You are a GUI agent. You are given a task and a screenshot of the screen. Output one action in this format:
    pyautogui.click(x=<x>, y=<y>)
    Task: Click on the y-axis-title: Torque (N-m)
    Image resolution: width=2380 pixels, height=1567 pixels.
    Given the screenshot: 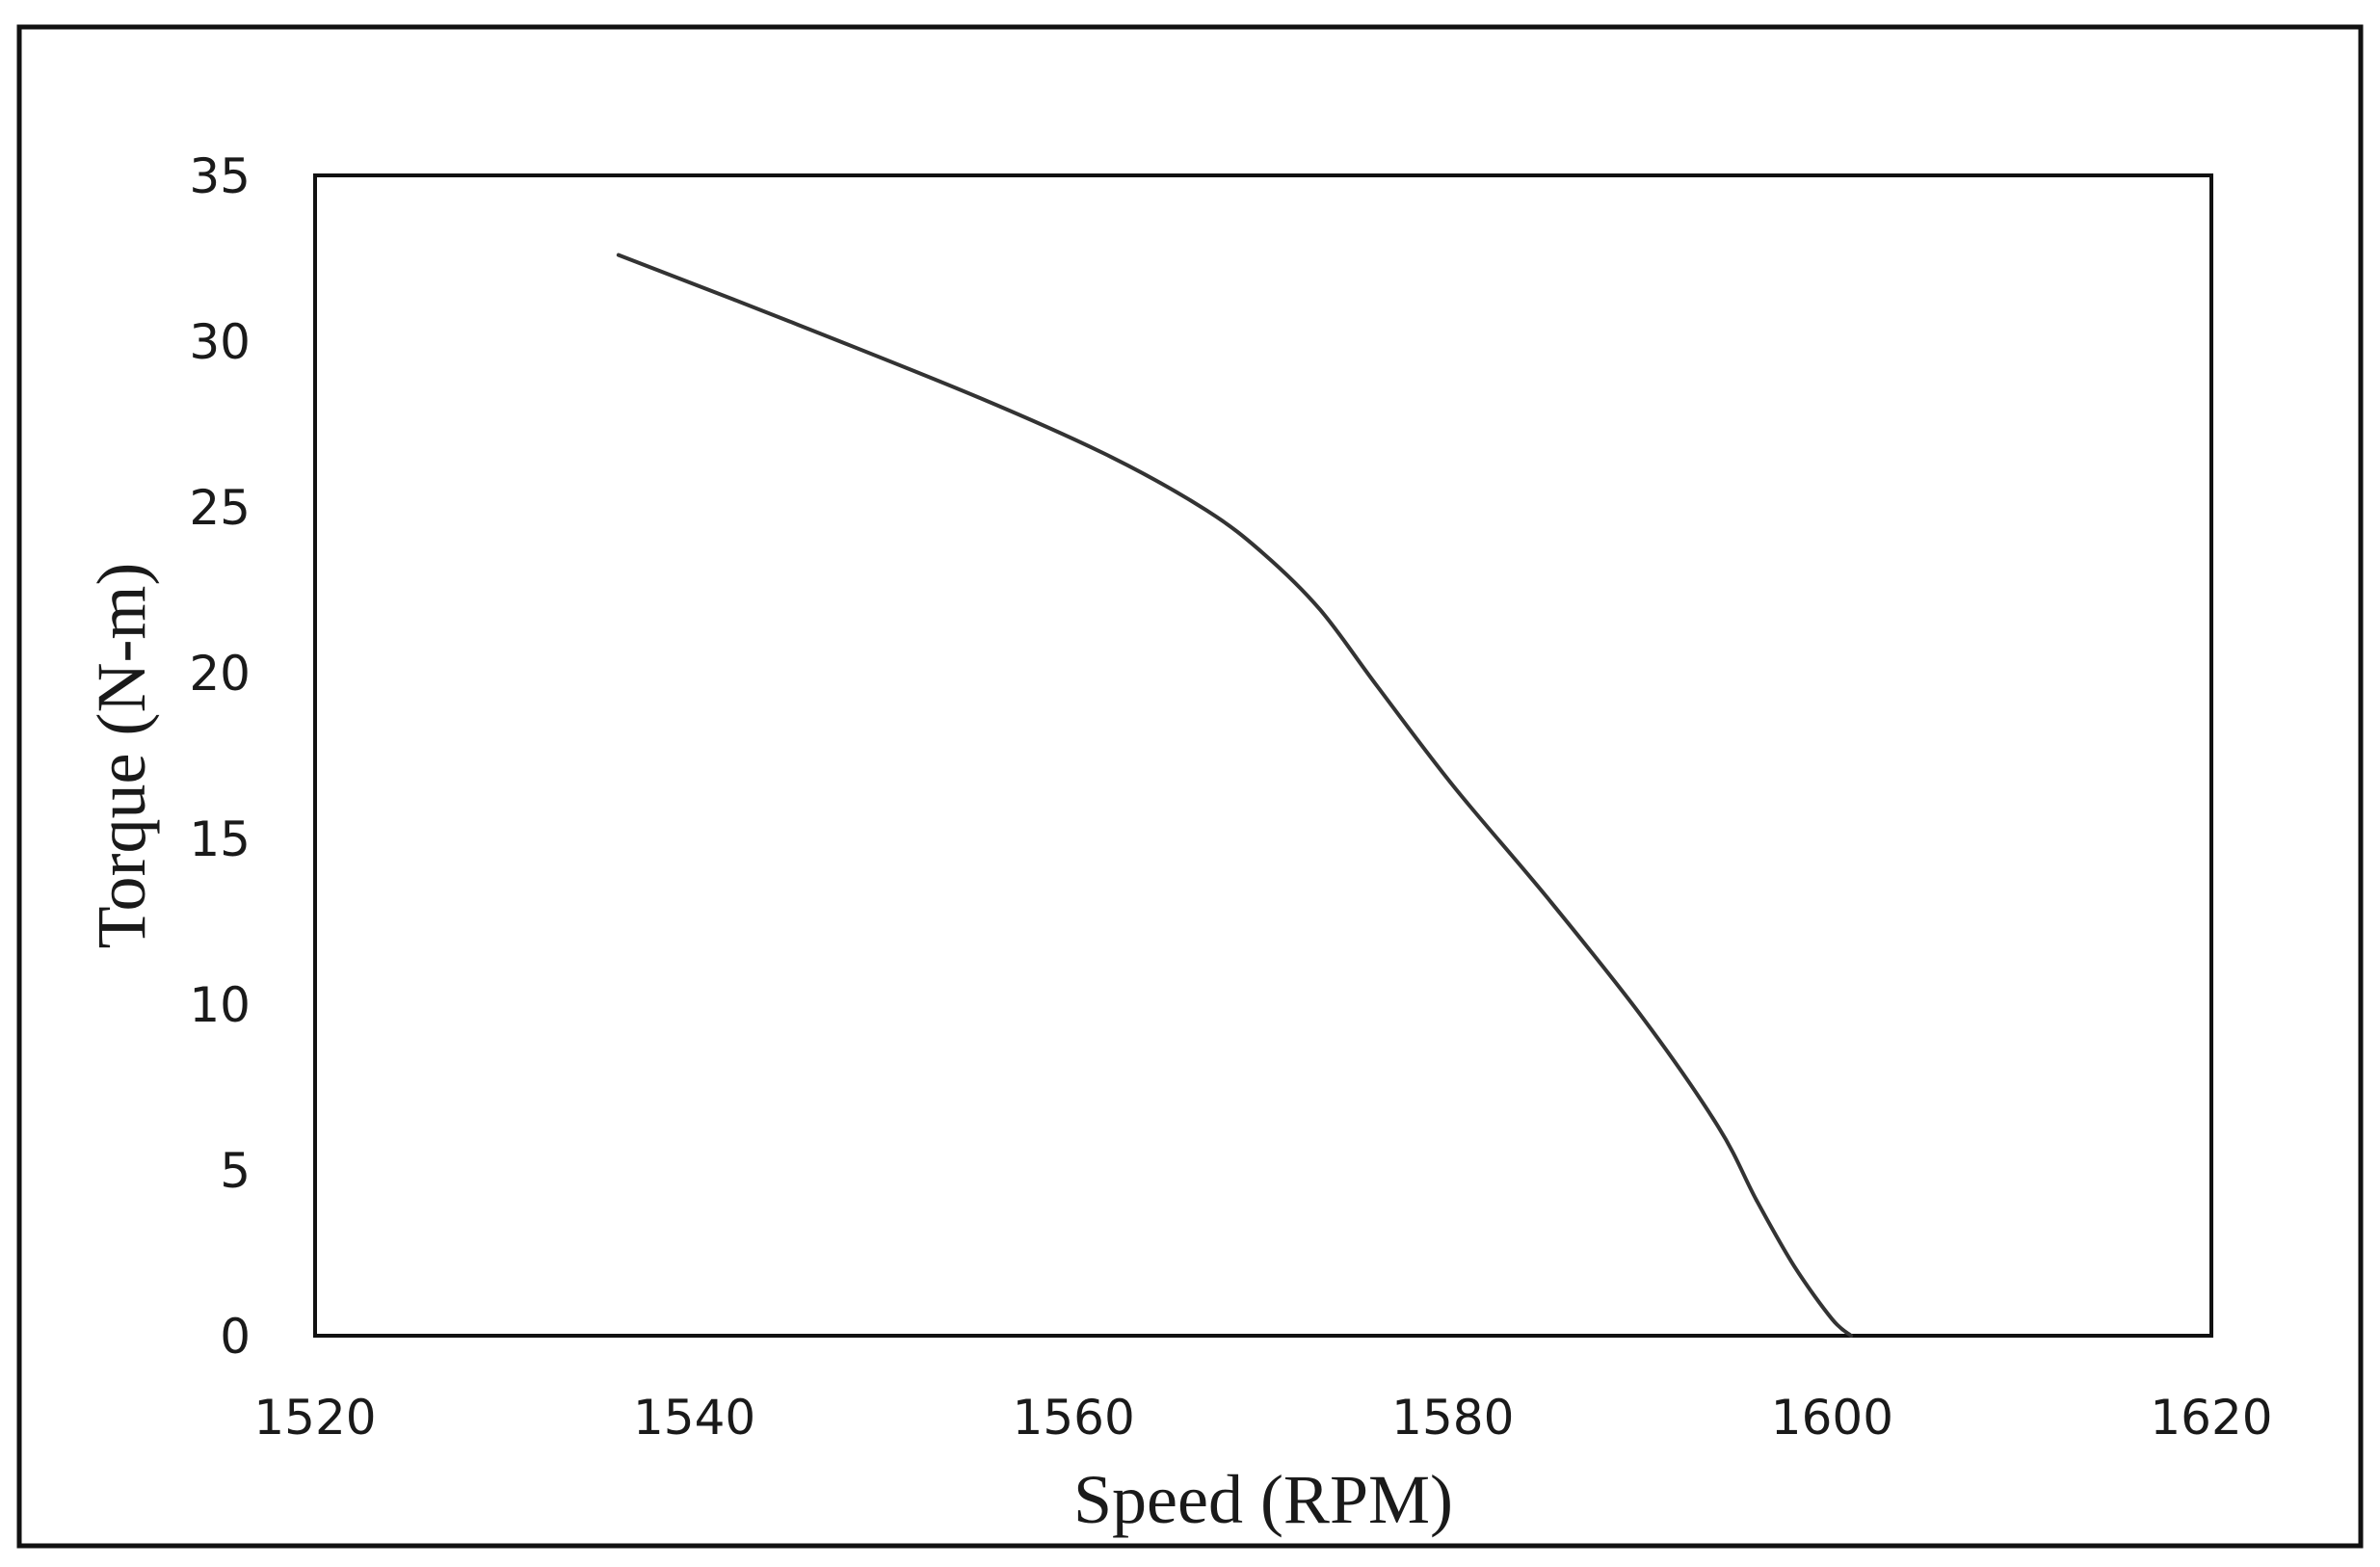 What is the action you would take?
    pyautogui.click(x=122, y=756)
    